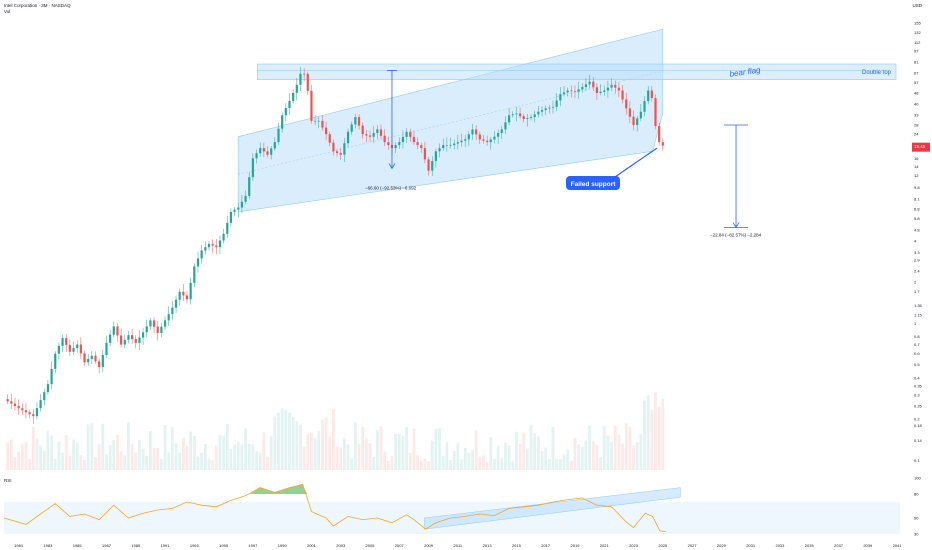 This screenshot has height=550, width=932. I want to click on measure-2-label: −22.84 (−82.57%) −2,284, so click(736, 235).